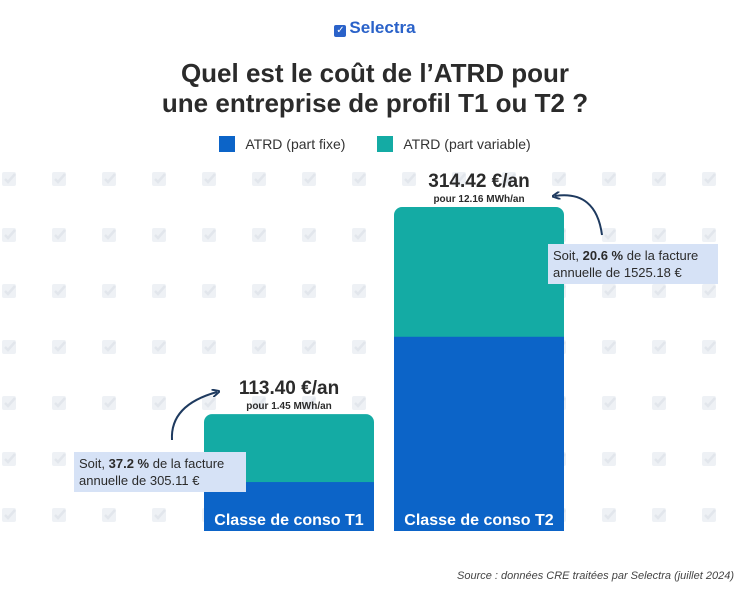 The image size is (750, 600). I want to click on annotation-line1-1: Soit, 37.2 % de la facture, so click(151, 463).